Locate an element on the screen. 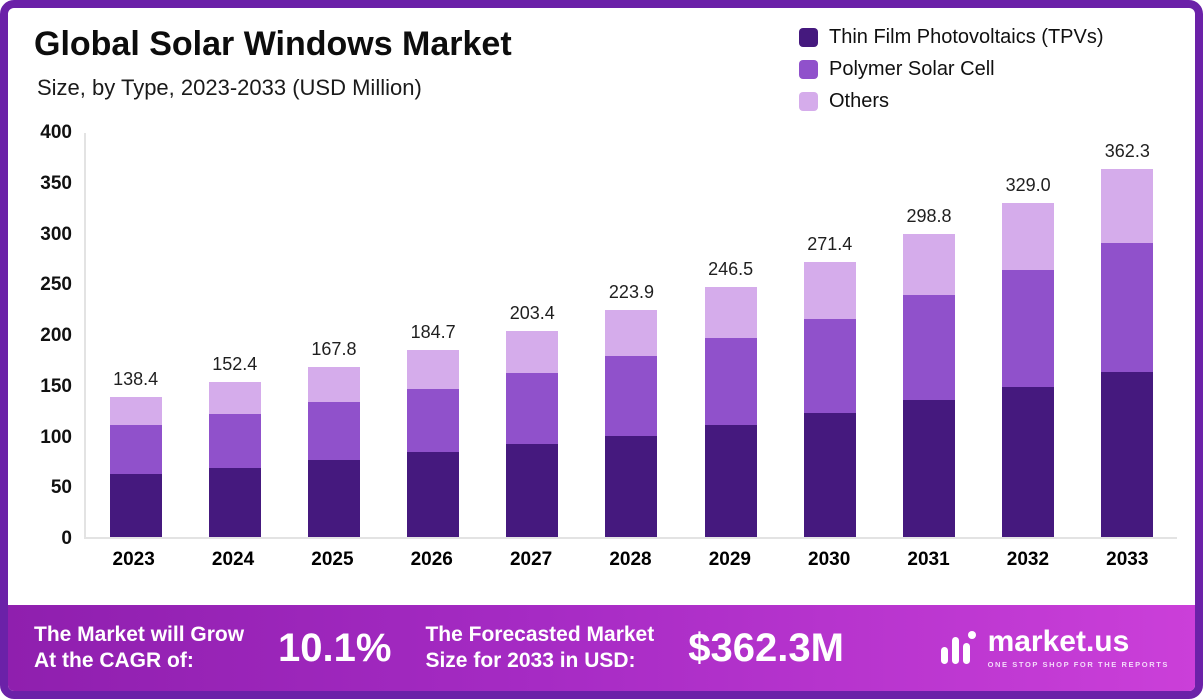  x-axis-label: 2029 is located at coordinates (729, 559).